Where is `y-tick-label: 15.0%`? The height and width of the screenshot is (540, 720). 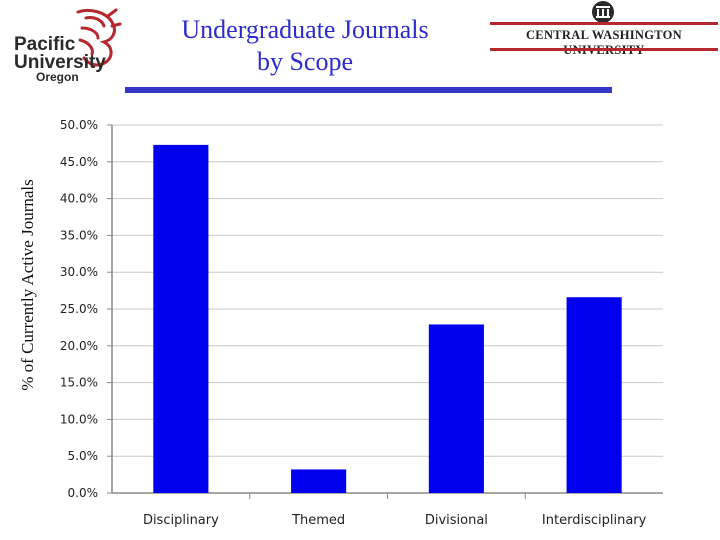 y-tick-label: 15.0% is located at coordinates (79, 383).